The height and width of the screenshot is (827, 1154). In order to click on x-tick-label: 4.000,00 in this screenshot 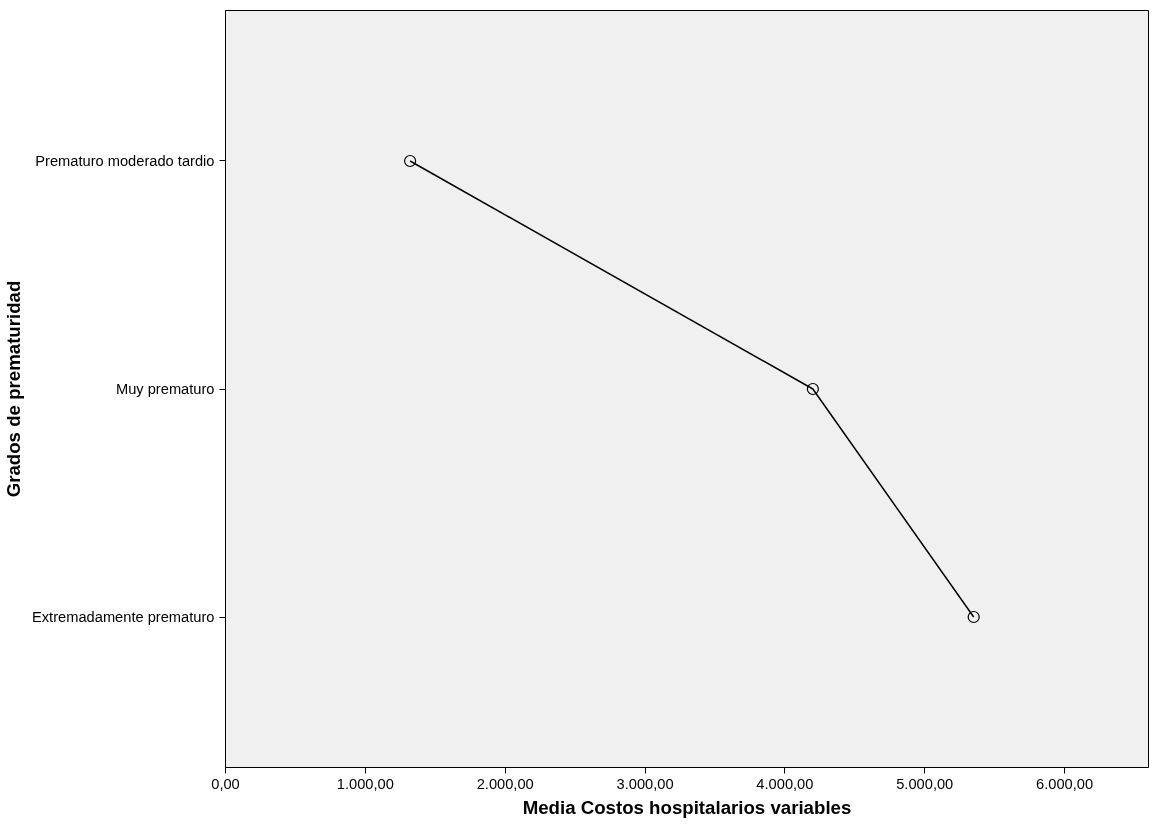, I will do `click(785, 783)`.